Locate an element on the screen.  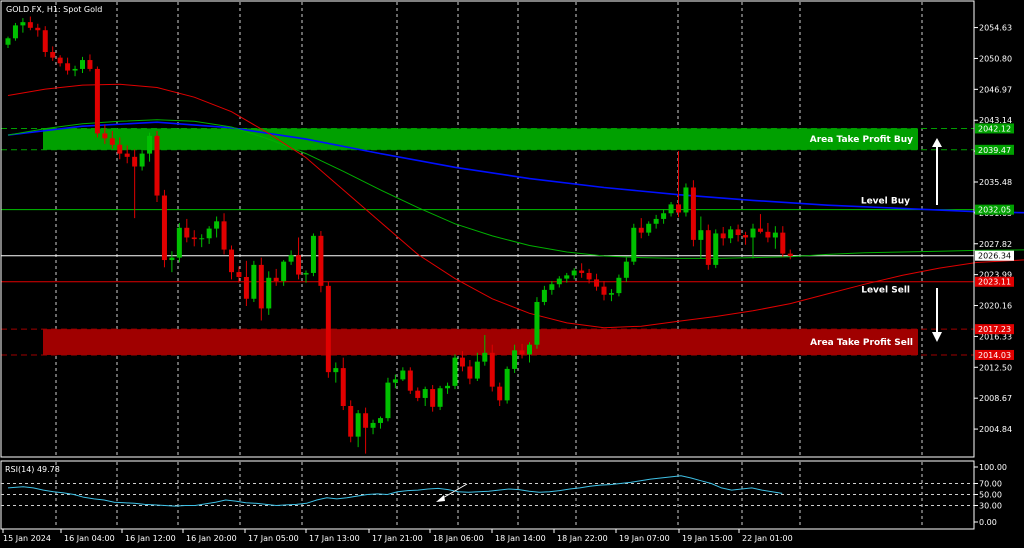
area-buy-top-tag-text: 2042.12 is located at coordinates (994, 128).